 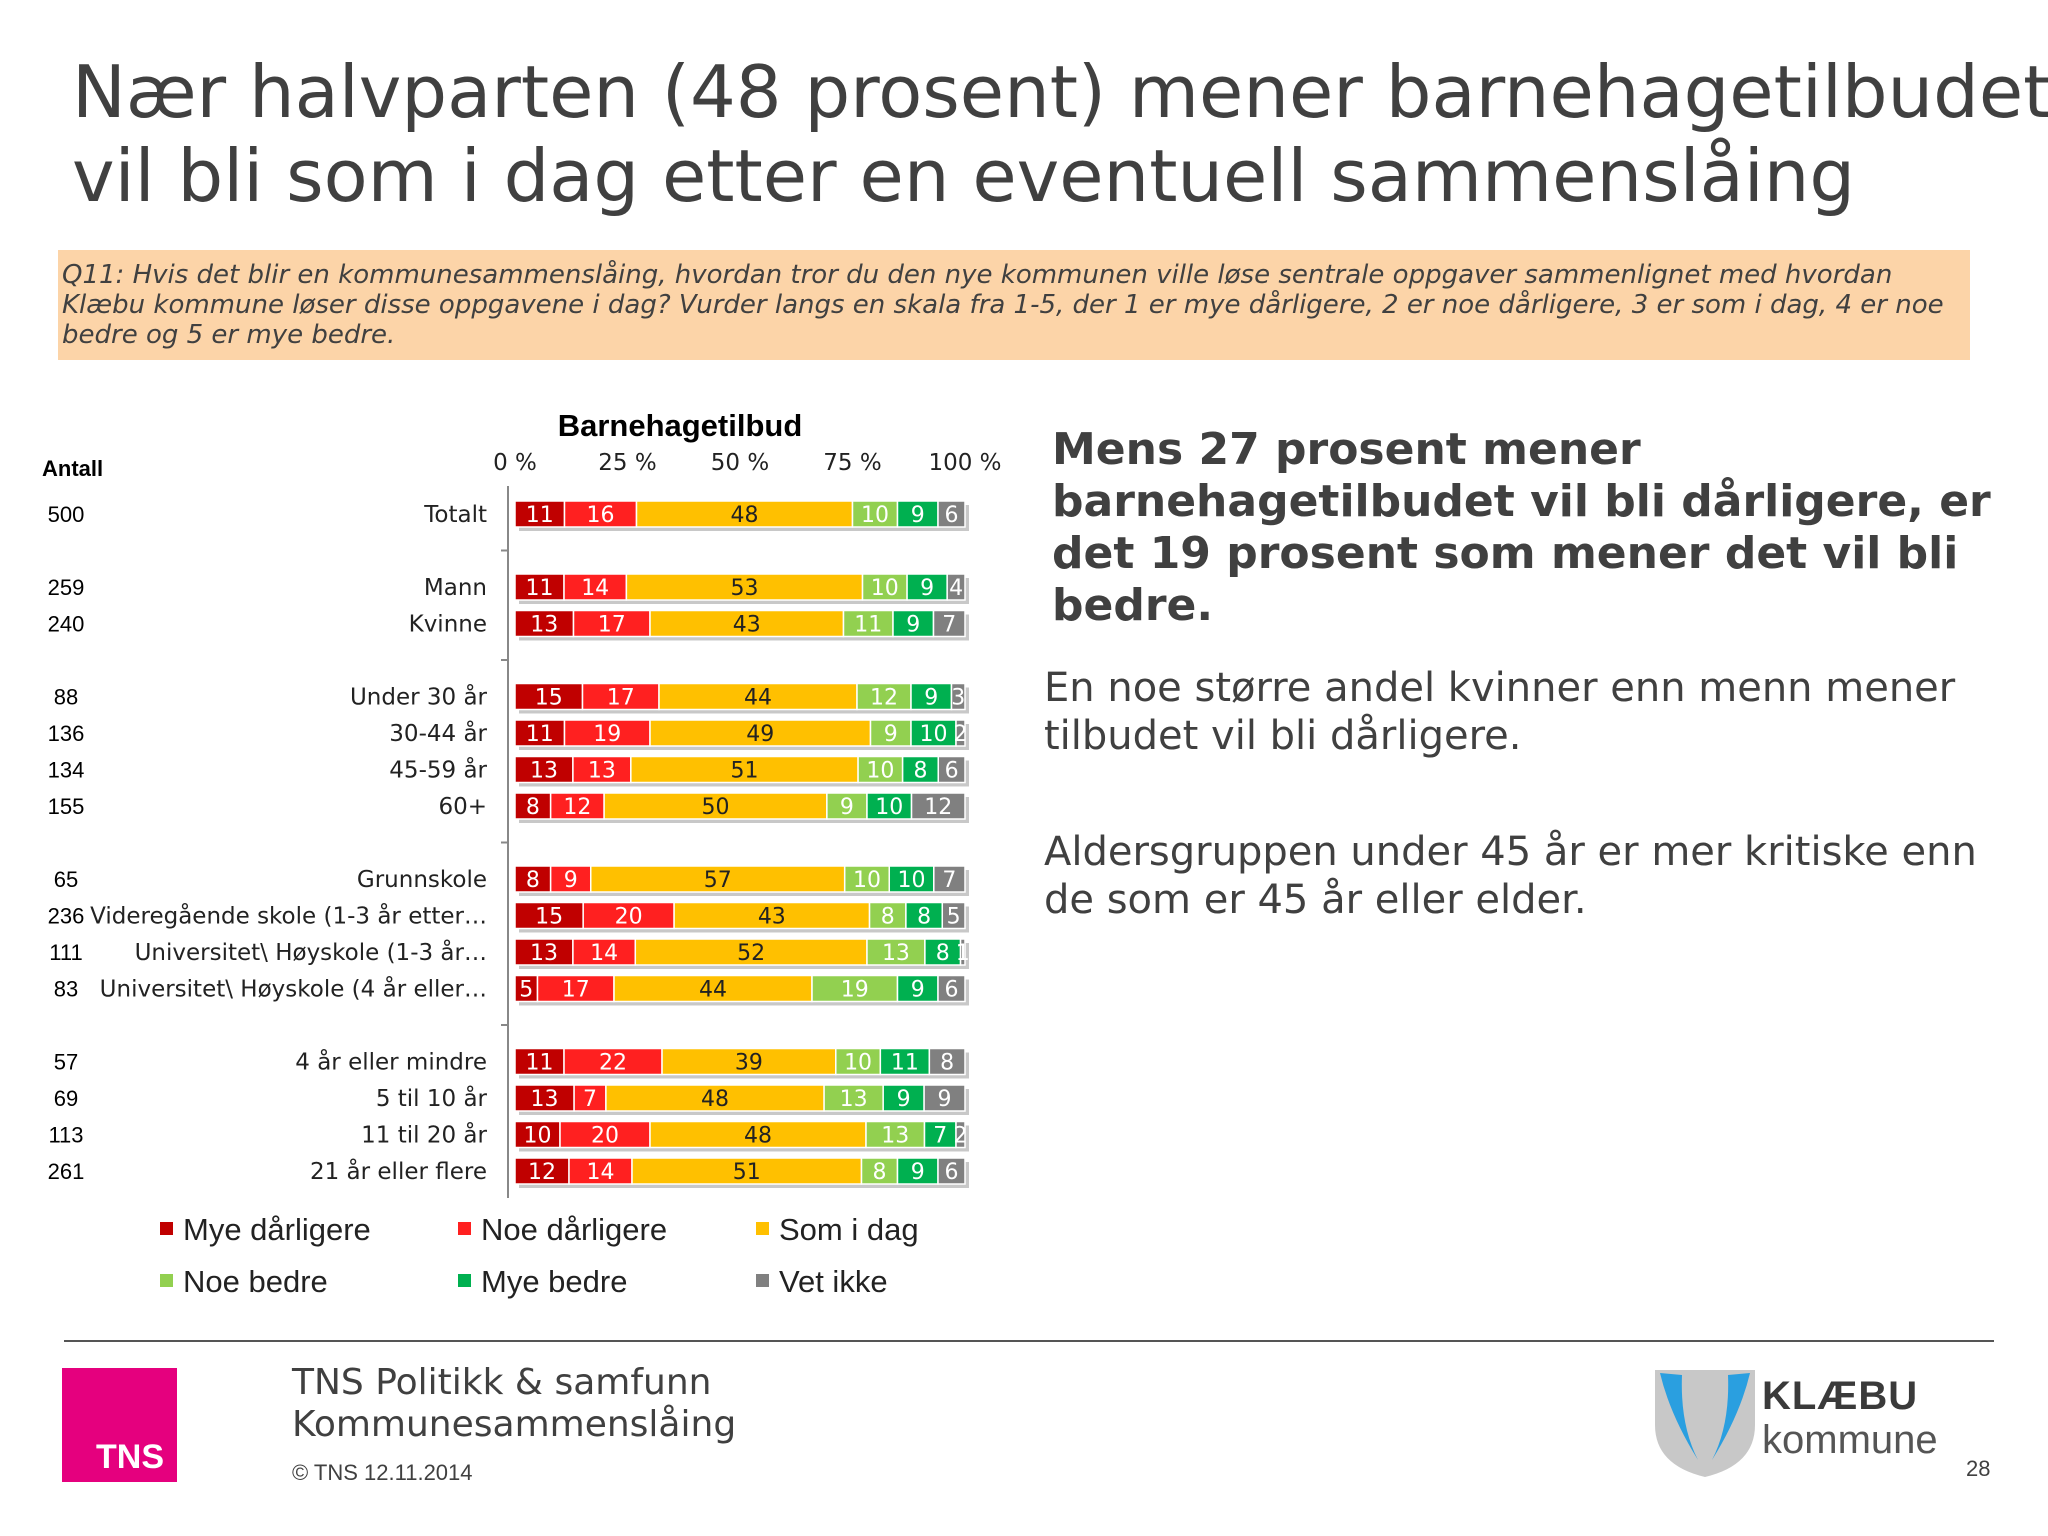 I want to click on legend-label: Som i dag, so click(x=849, y=1229).